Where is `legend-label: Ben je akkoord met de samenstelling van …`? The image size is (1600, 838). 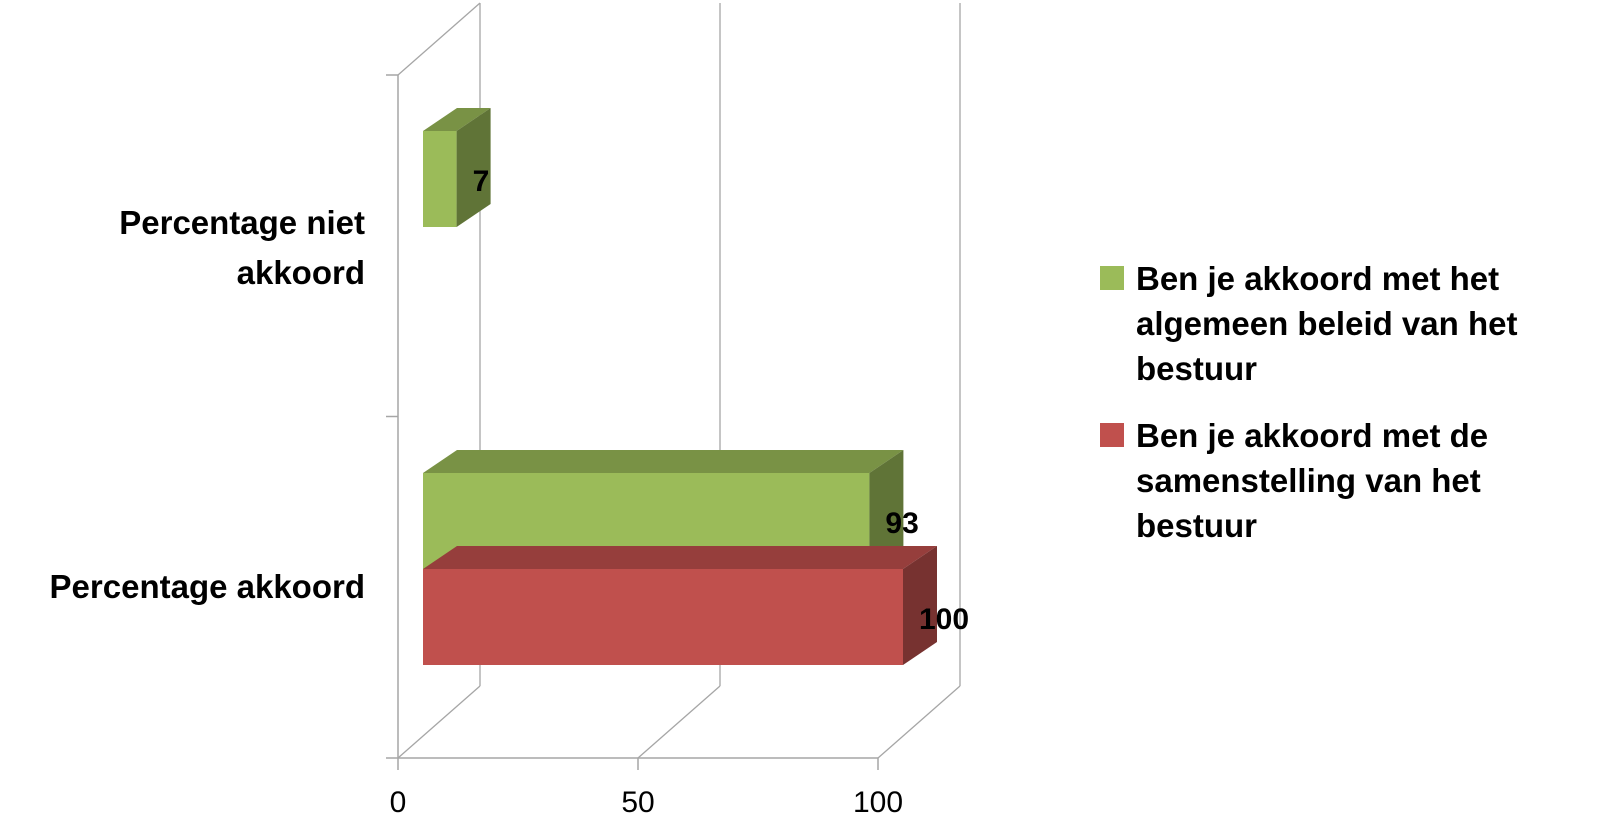
legend-label: Ben je akkoord met de samenstelling van … is located at coordinates (1312, 480).